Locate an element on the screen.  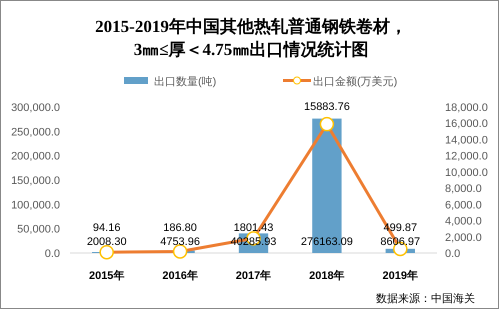
y2-tick-label: 14,000.0 is located at coordinates (466, 140).